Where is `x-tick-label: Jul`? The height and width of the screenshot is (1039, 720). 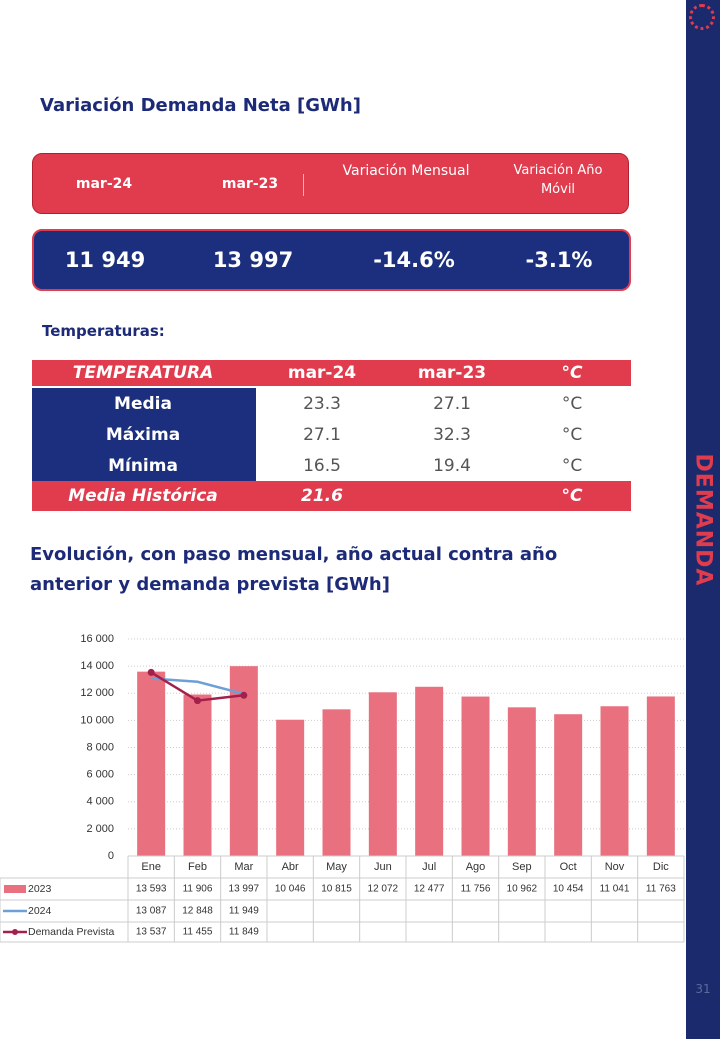
x-tick-label: Jul is located at coordinates (429, 867).